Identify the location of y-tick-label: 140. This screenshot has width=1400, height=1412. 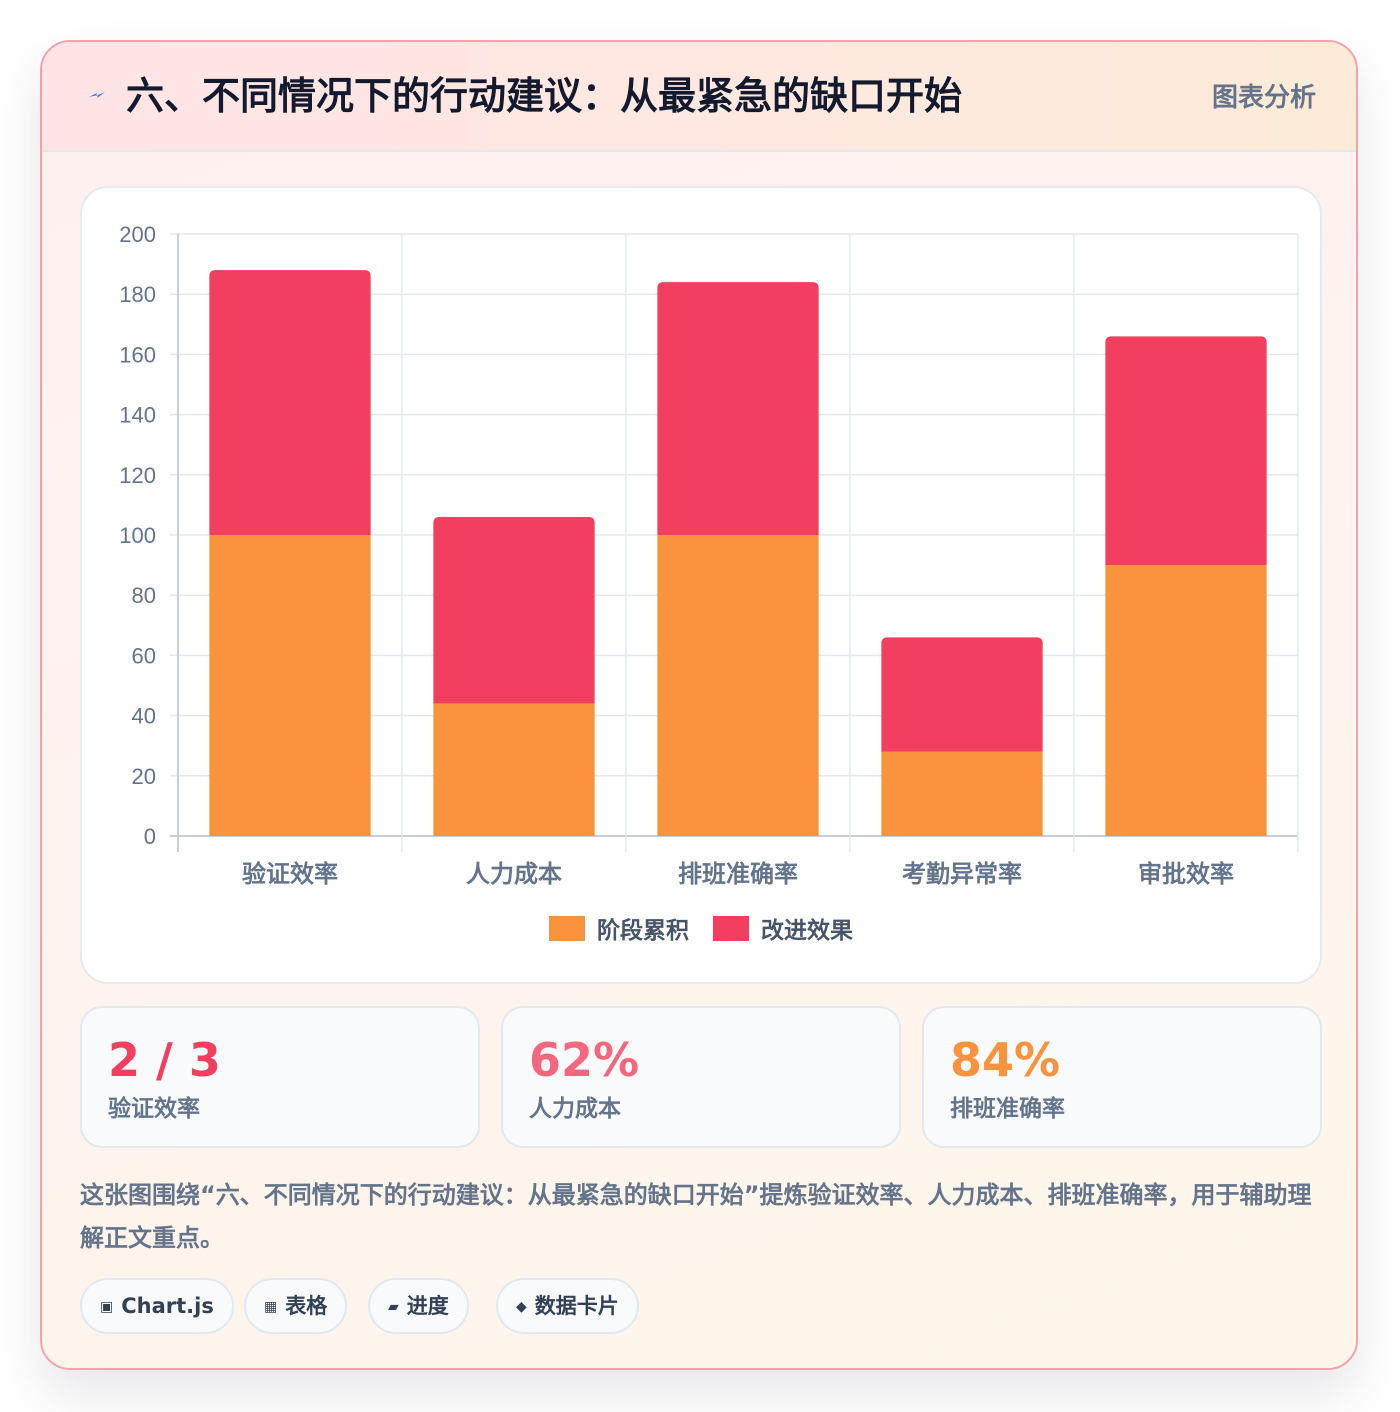
(137, 415).